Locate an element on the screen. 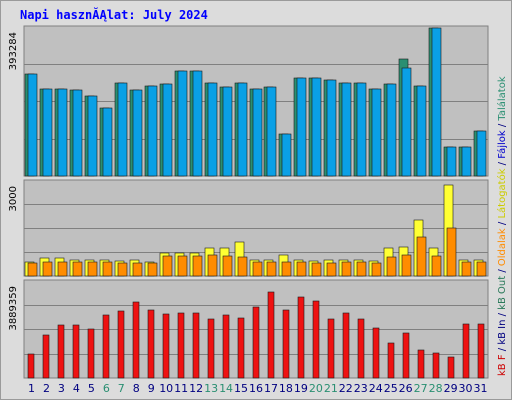 The height and width of the screenshot is (400, 512). x-tick-label-day: 8 is located at coordinates (136, 388).